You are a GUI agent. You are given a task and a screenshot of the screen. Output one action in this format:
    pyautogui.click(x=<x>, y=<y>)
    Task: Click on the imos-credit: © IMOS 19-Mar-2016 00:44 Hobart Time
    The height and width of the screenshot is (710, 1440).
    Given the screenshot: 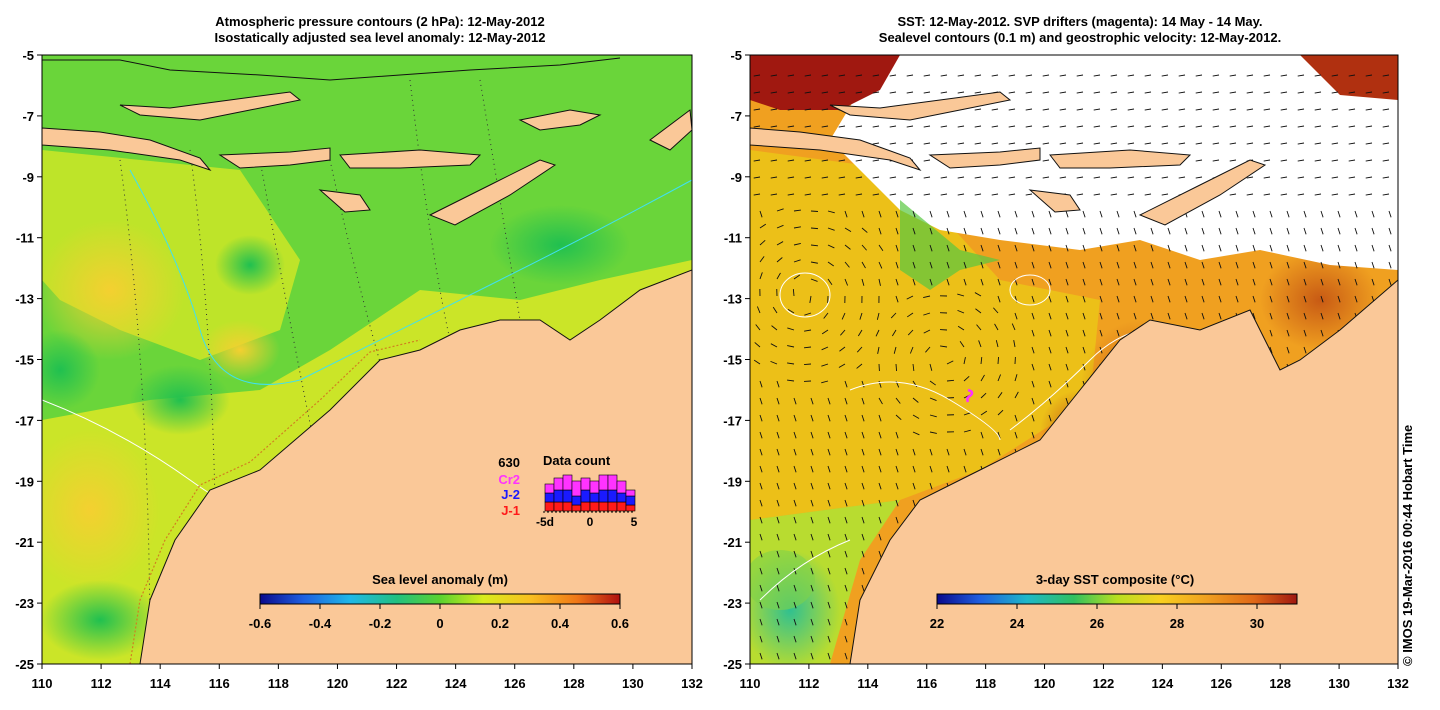 What is the action you would take?
    pyautogui.click(x=1407, y=545)
    